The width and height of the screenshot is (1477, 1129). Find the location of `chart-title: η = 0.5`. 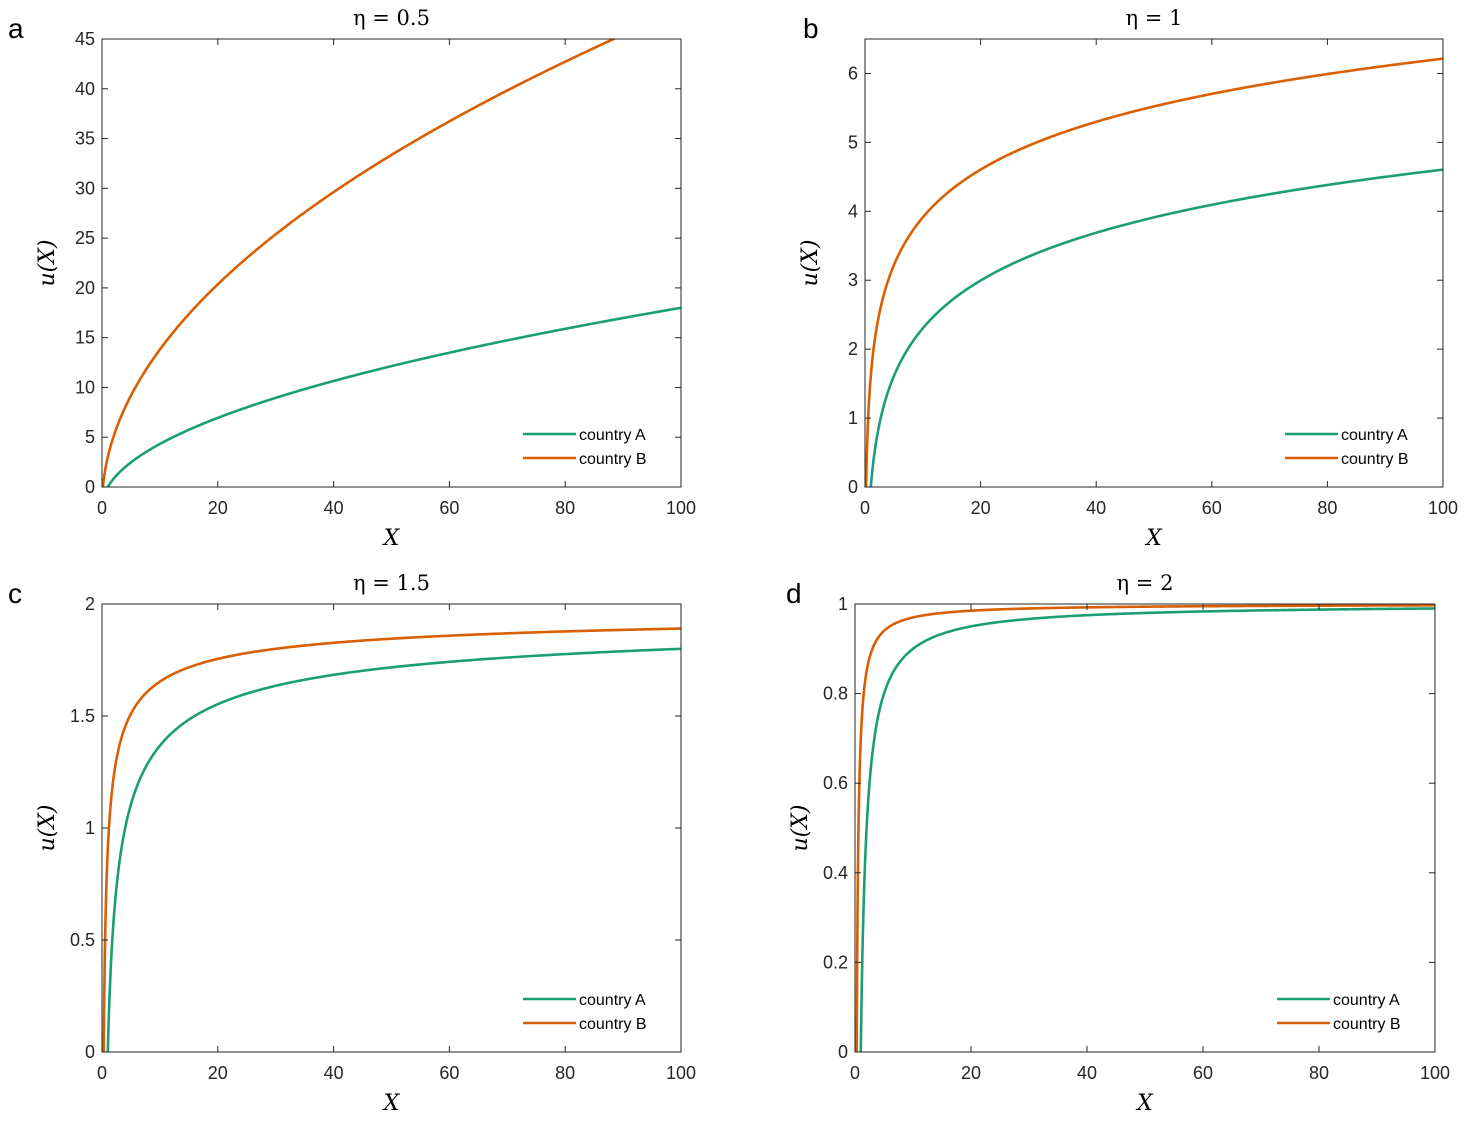

chart-title: η = 0.5 is located at coordinates (391, 18).